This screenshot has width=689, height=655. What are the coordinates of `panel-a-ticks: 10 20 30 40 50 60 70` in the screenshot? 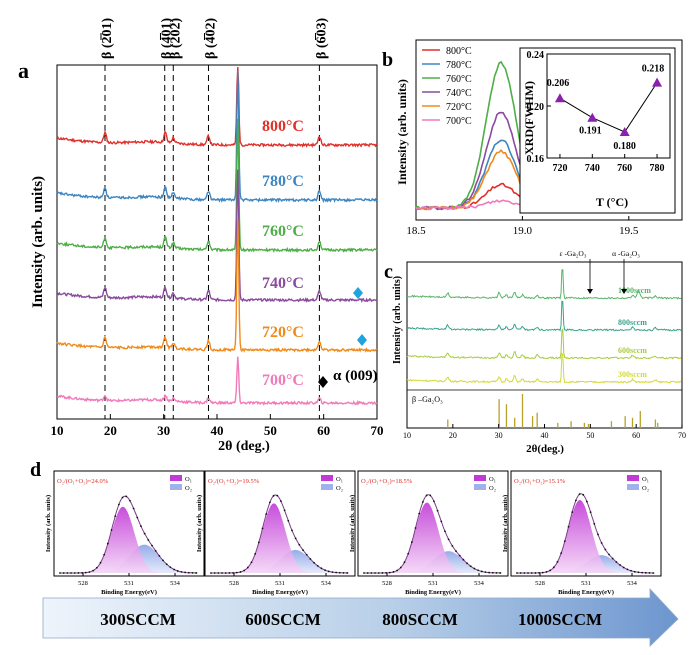 It's located at (217, 426).